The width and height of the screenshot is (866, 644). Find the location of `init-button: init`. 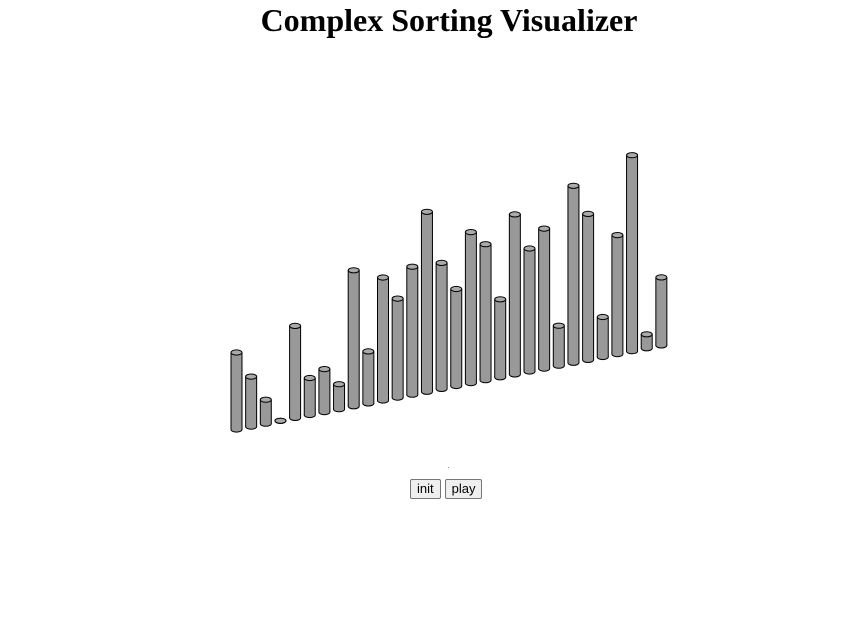

init-button: init is located at coordinates (425, 489).